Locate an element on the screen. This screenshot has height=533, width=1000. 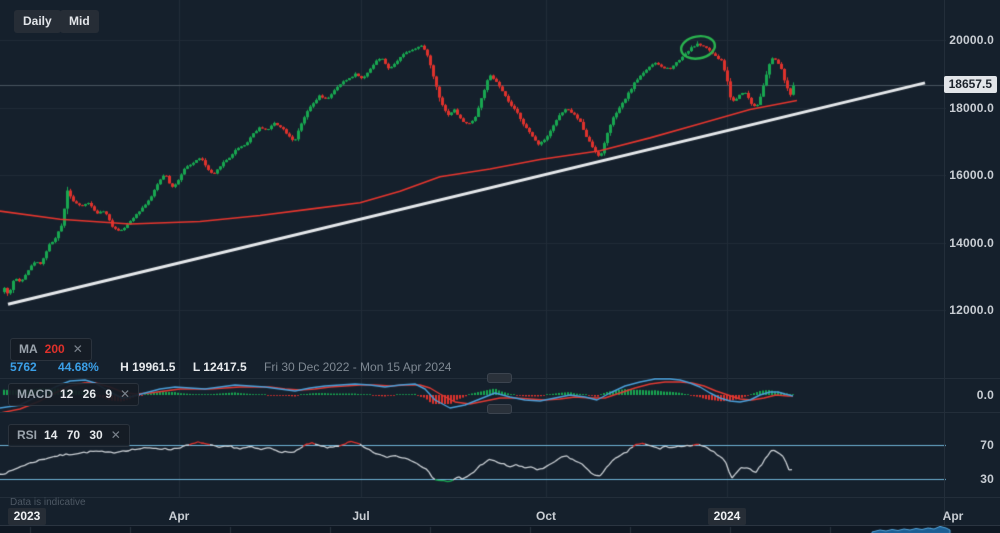
timeline-scrollbar is located at coordinates (500, 529).